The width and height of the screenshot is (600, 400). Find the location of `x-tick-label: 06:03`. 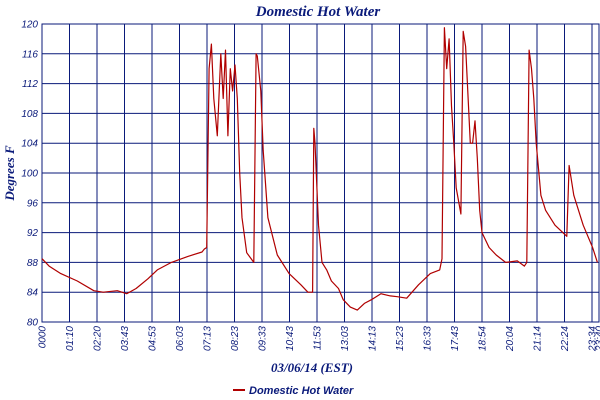

x-tick-label: 06:03 is located at coordinates (180, 338).